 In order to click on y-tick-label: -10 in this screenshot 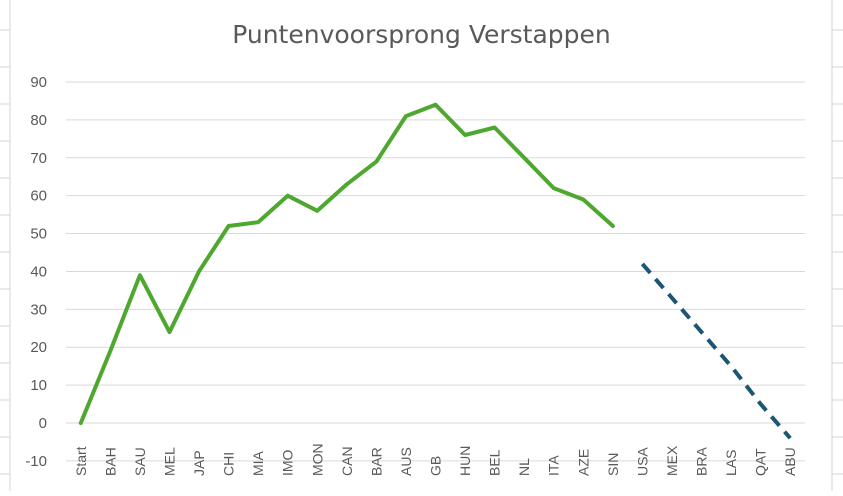, I will do `click(36, 461)`.